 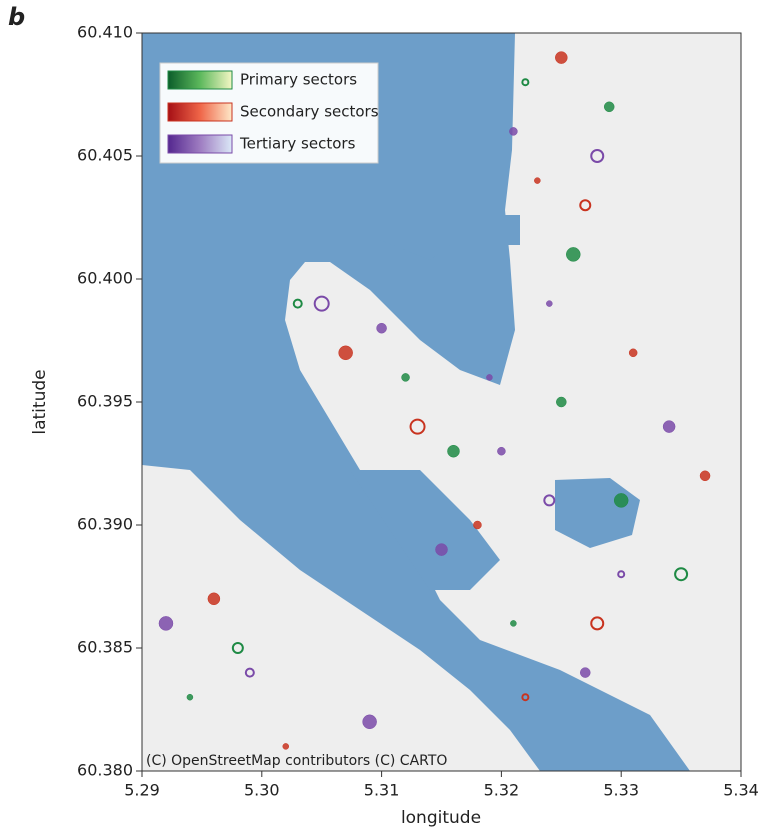 What do you see at coordinates (621, 790) in the screenshot?
I see `x-tick-label: 5.33` at bounding box center [621, 790].